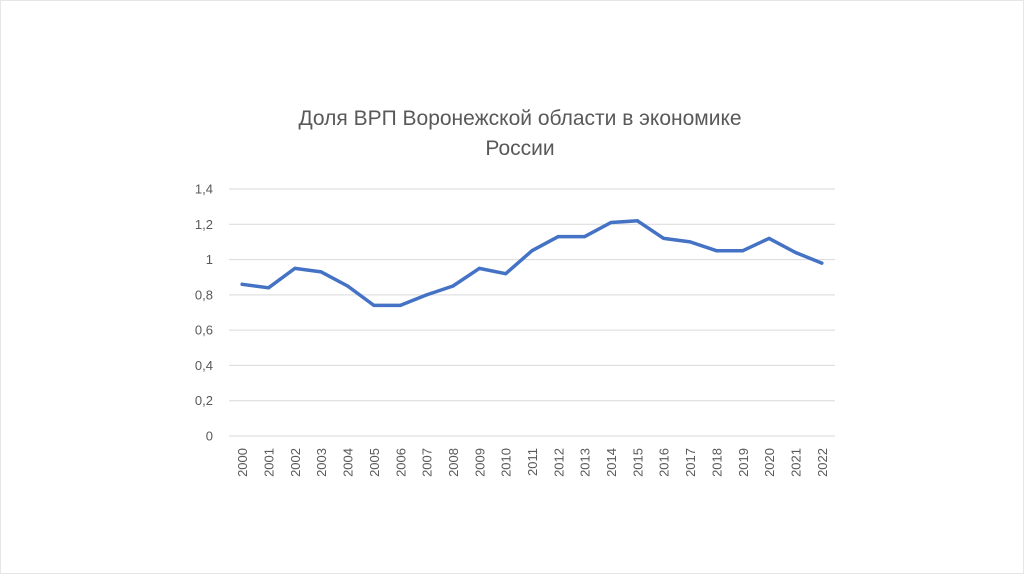  Describe the element at coordinates (664, 462) in the screenshot. I see `x-tick-label: 2016` at that location.